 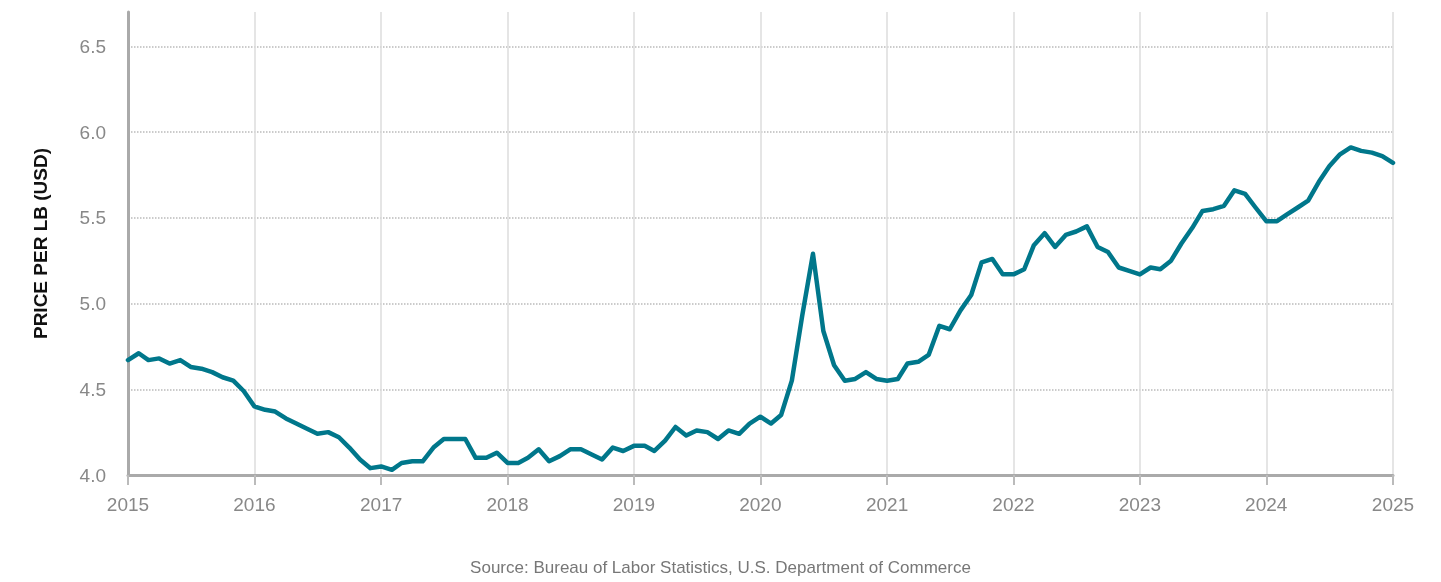 What do you see at coordinates (40, 243) in the screenshot?
I see `y-axis-title: PRICE PER LB (USD)` at bounding box center [40, 243].